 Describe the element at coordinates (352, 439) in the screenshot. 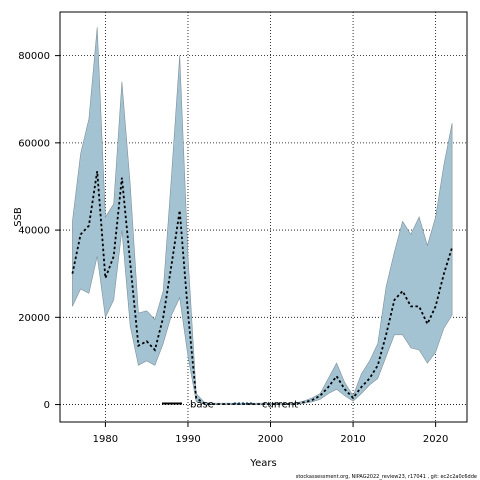

I see `x-tick-label: 2010` at that location.